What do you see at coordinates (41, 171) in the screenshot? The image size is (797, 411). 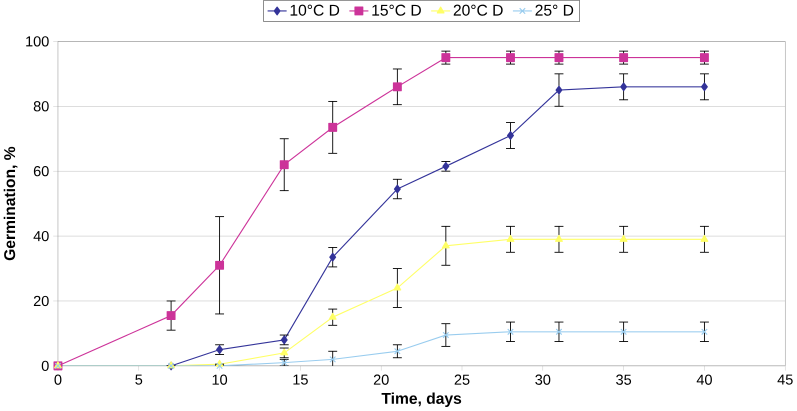 I see `y-tick-label: 60` at bounding box center [41, 171].